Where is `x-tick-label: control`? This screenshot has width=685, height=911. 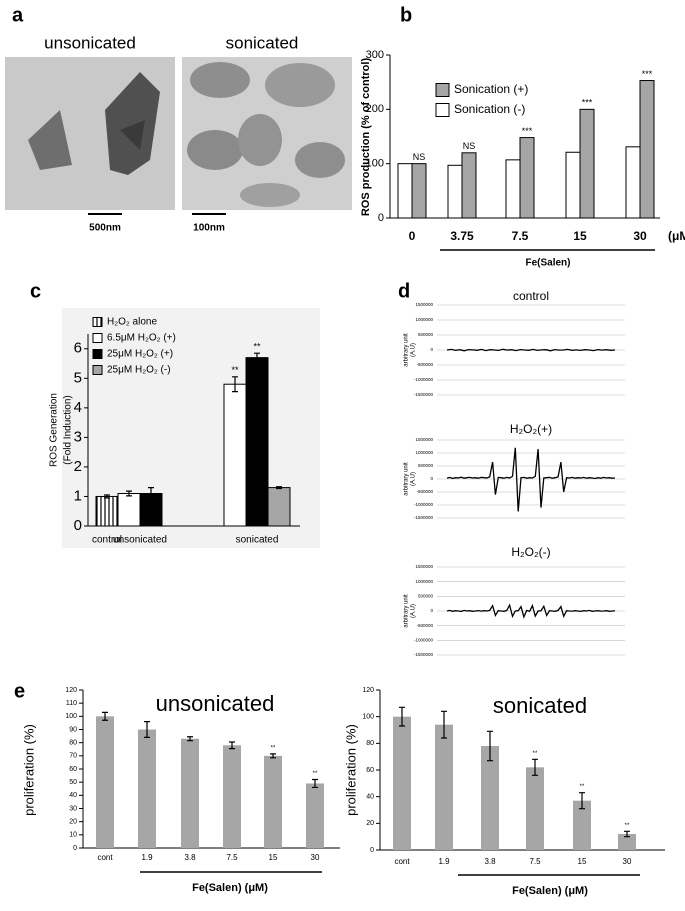
x-tick-label: control is located at coordinates (107, 540).